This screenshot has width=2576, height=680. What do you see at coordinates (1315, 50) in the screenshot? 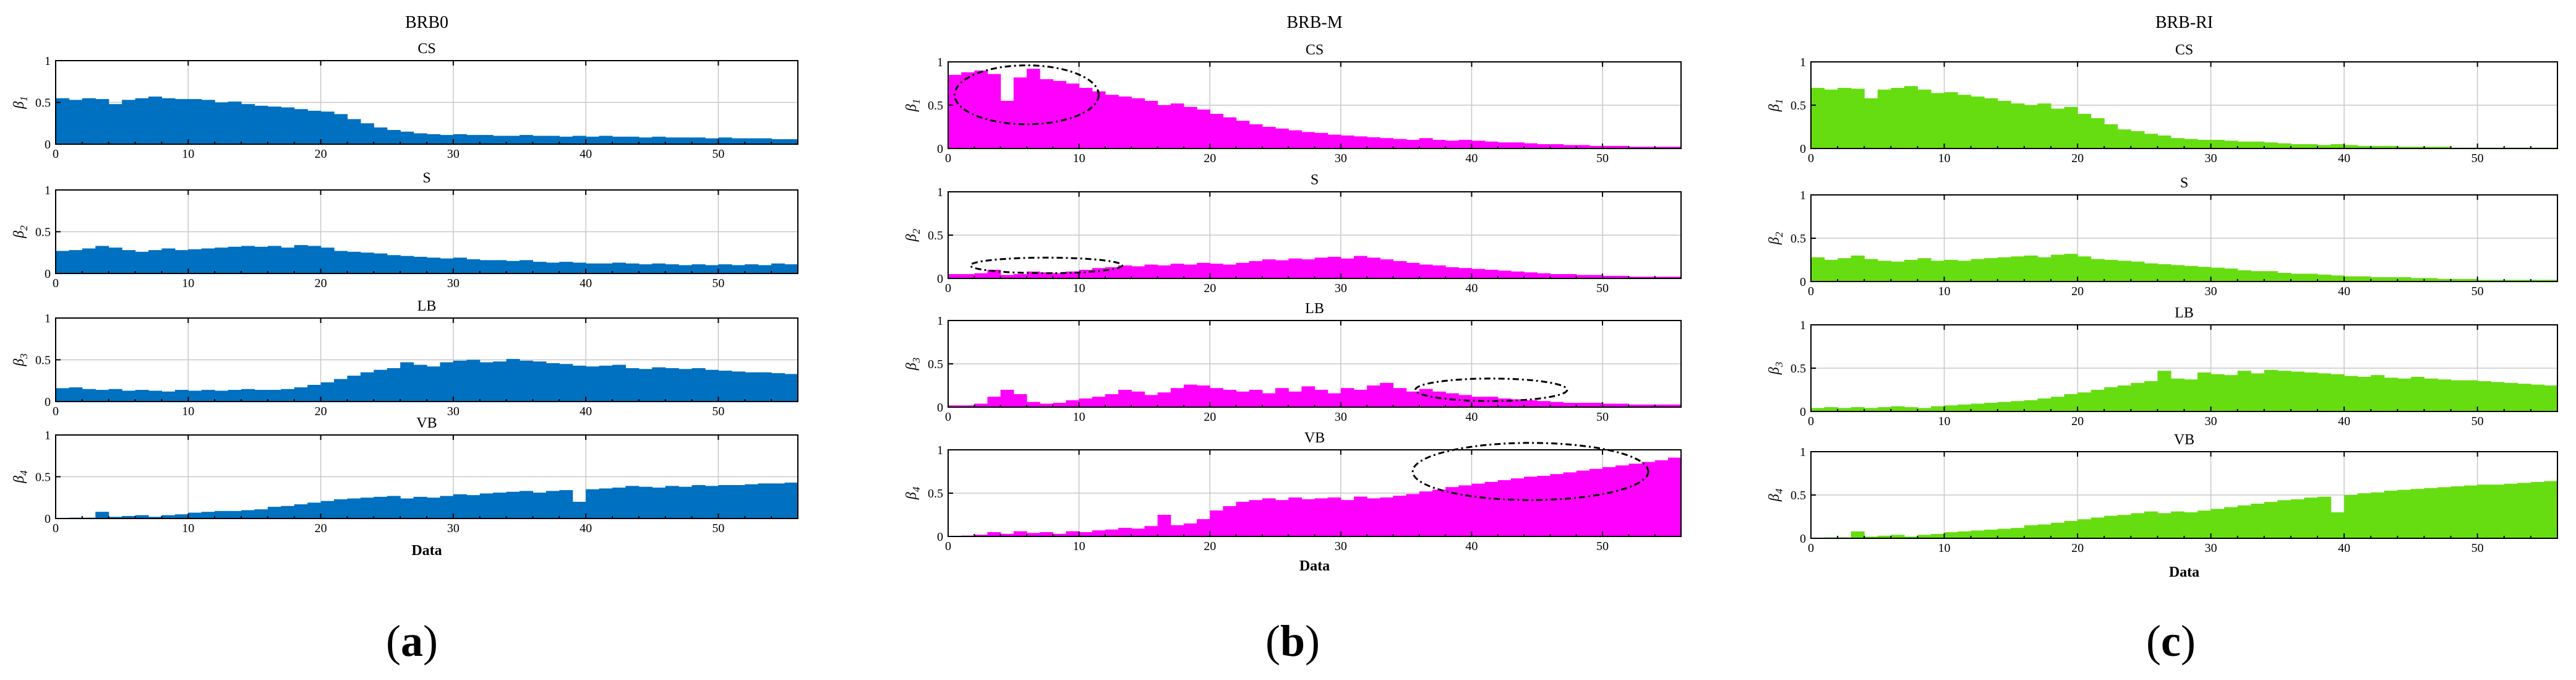
I see `subplot-title: CS` at bounding box center [1315, 50].